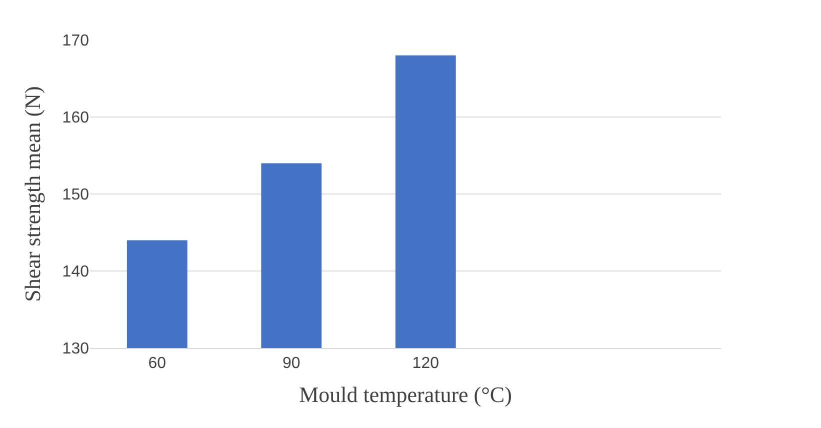 The height and width of the screenshot is (428, 821). I want to click on y-tick-label: 160, so click(76, 118).